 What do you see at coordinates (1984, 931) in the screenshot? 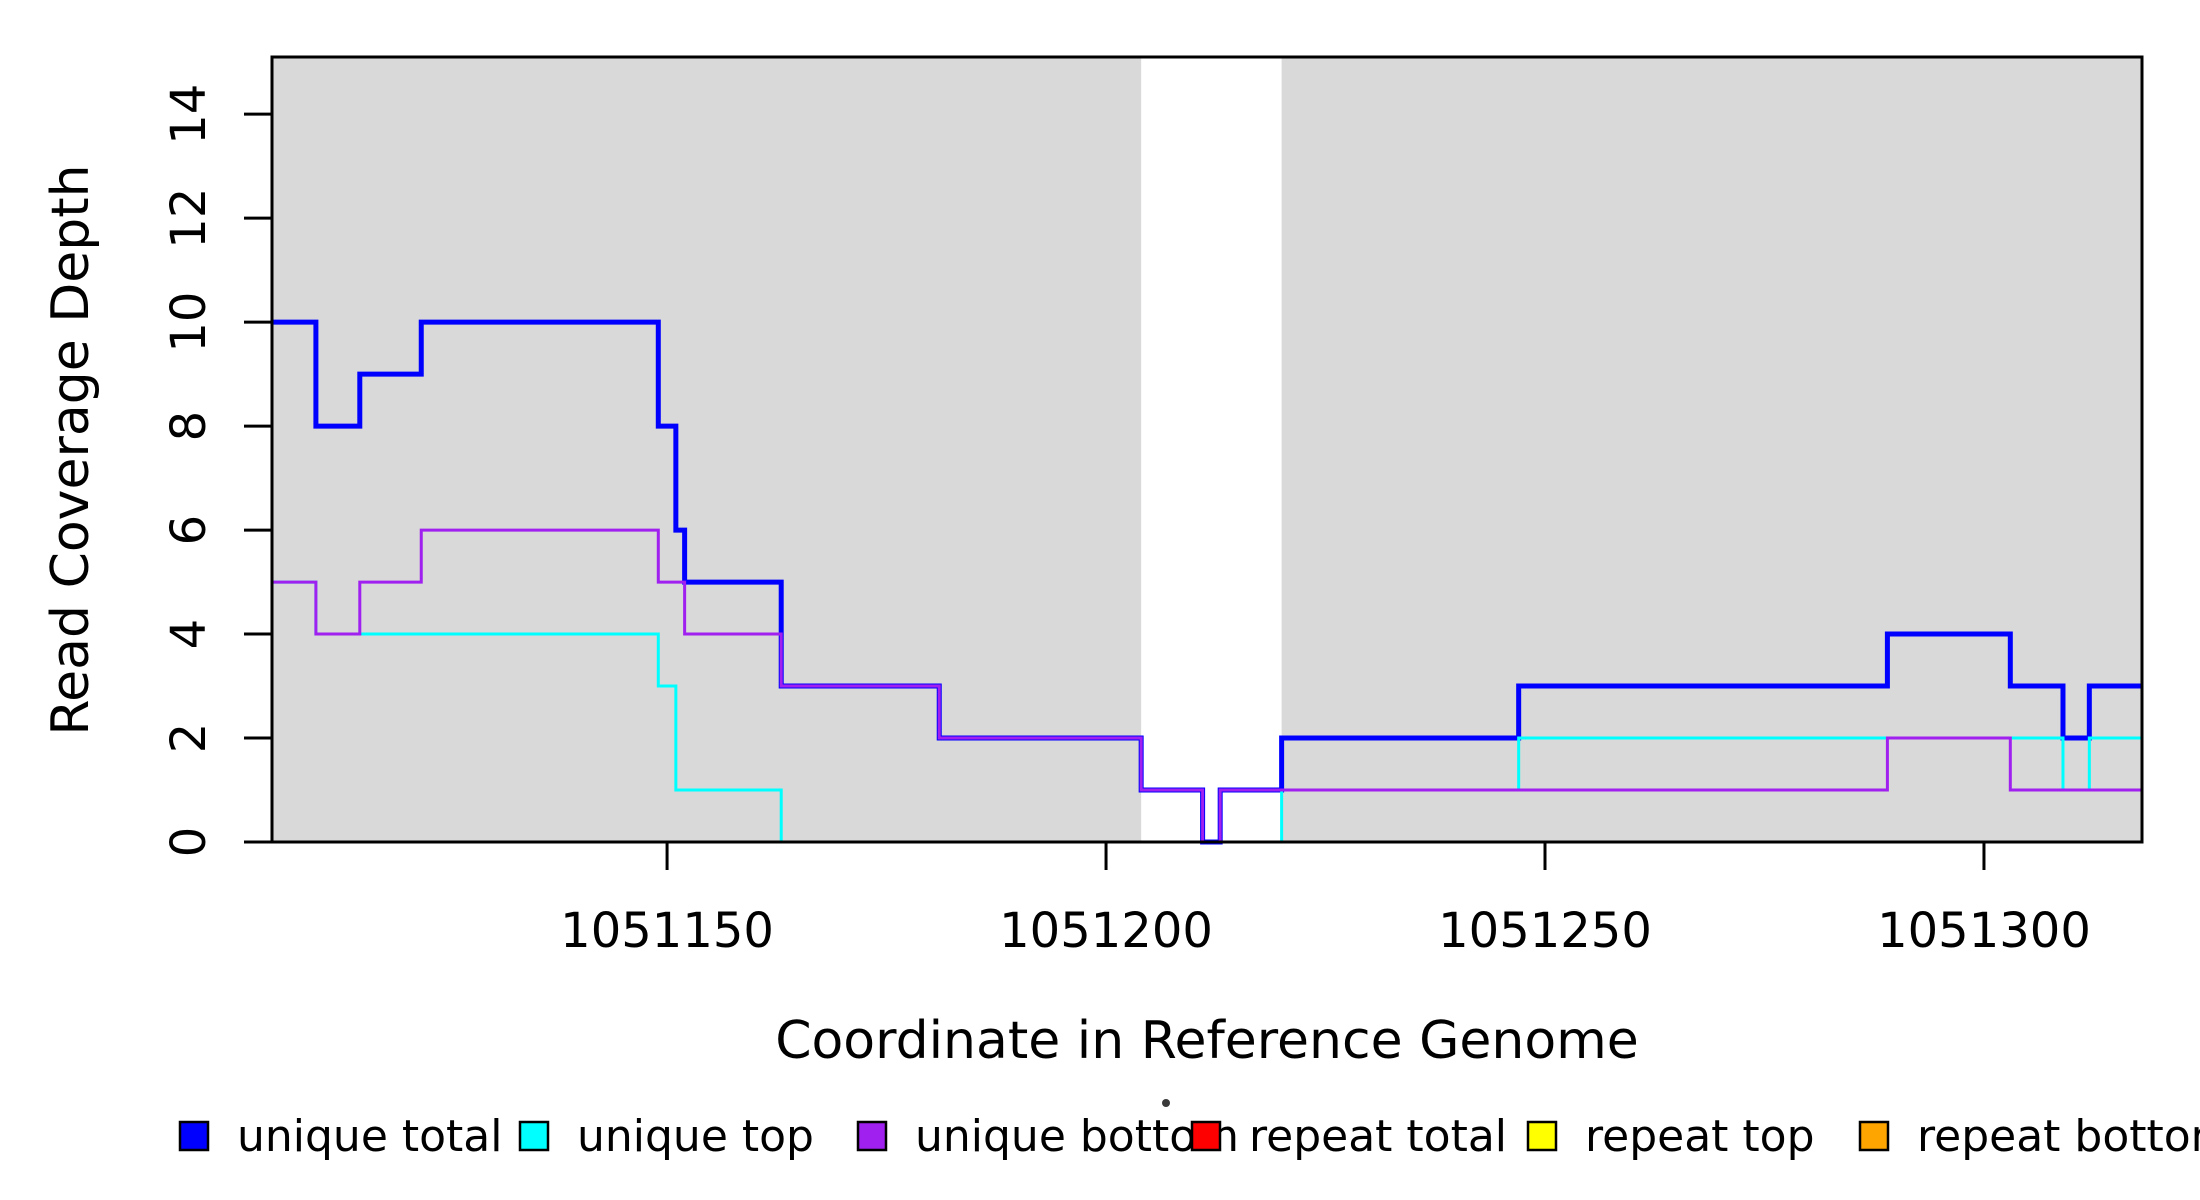
I see `x-tick-label: 1051300` at bounding box center [1984, 931].